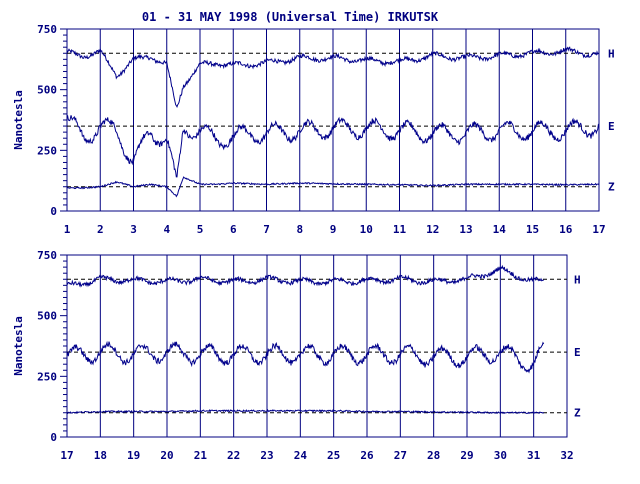  What do you see at coordinates (166, 229) in the screenshot?
I see `x-tick-label: 4` at bounding box center [166, 229].